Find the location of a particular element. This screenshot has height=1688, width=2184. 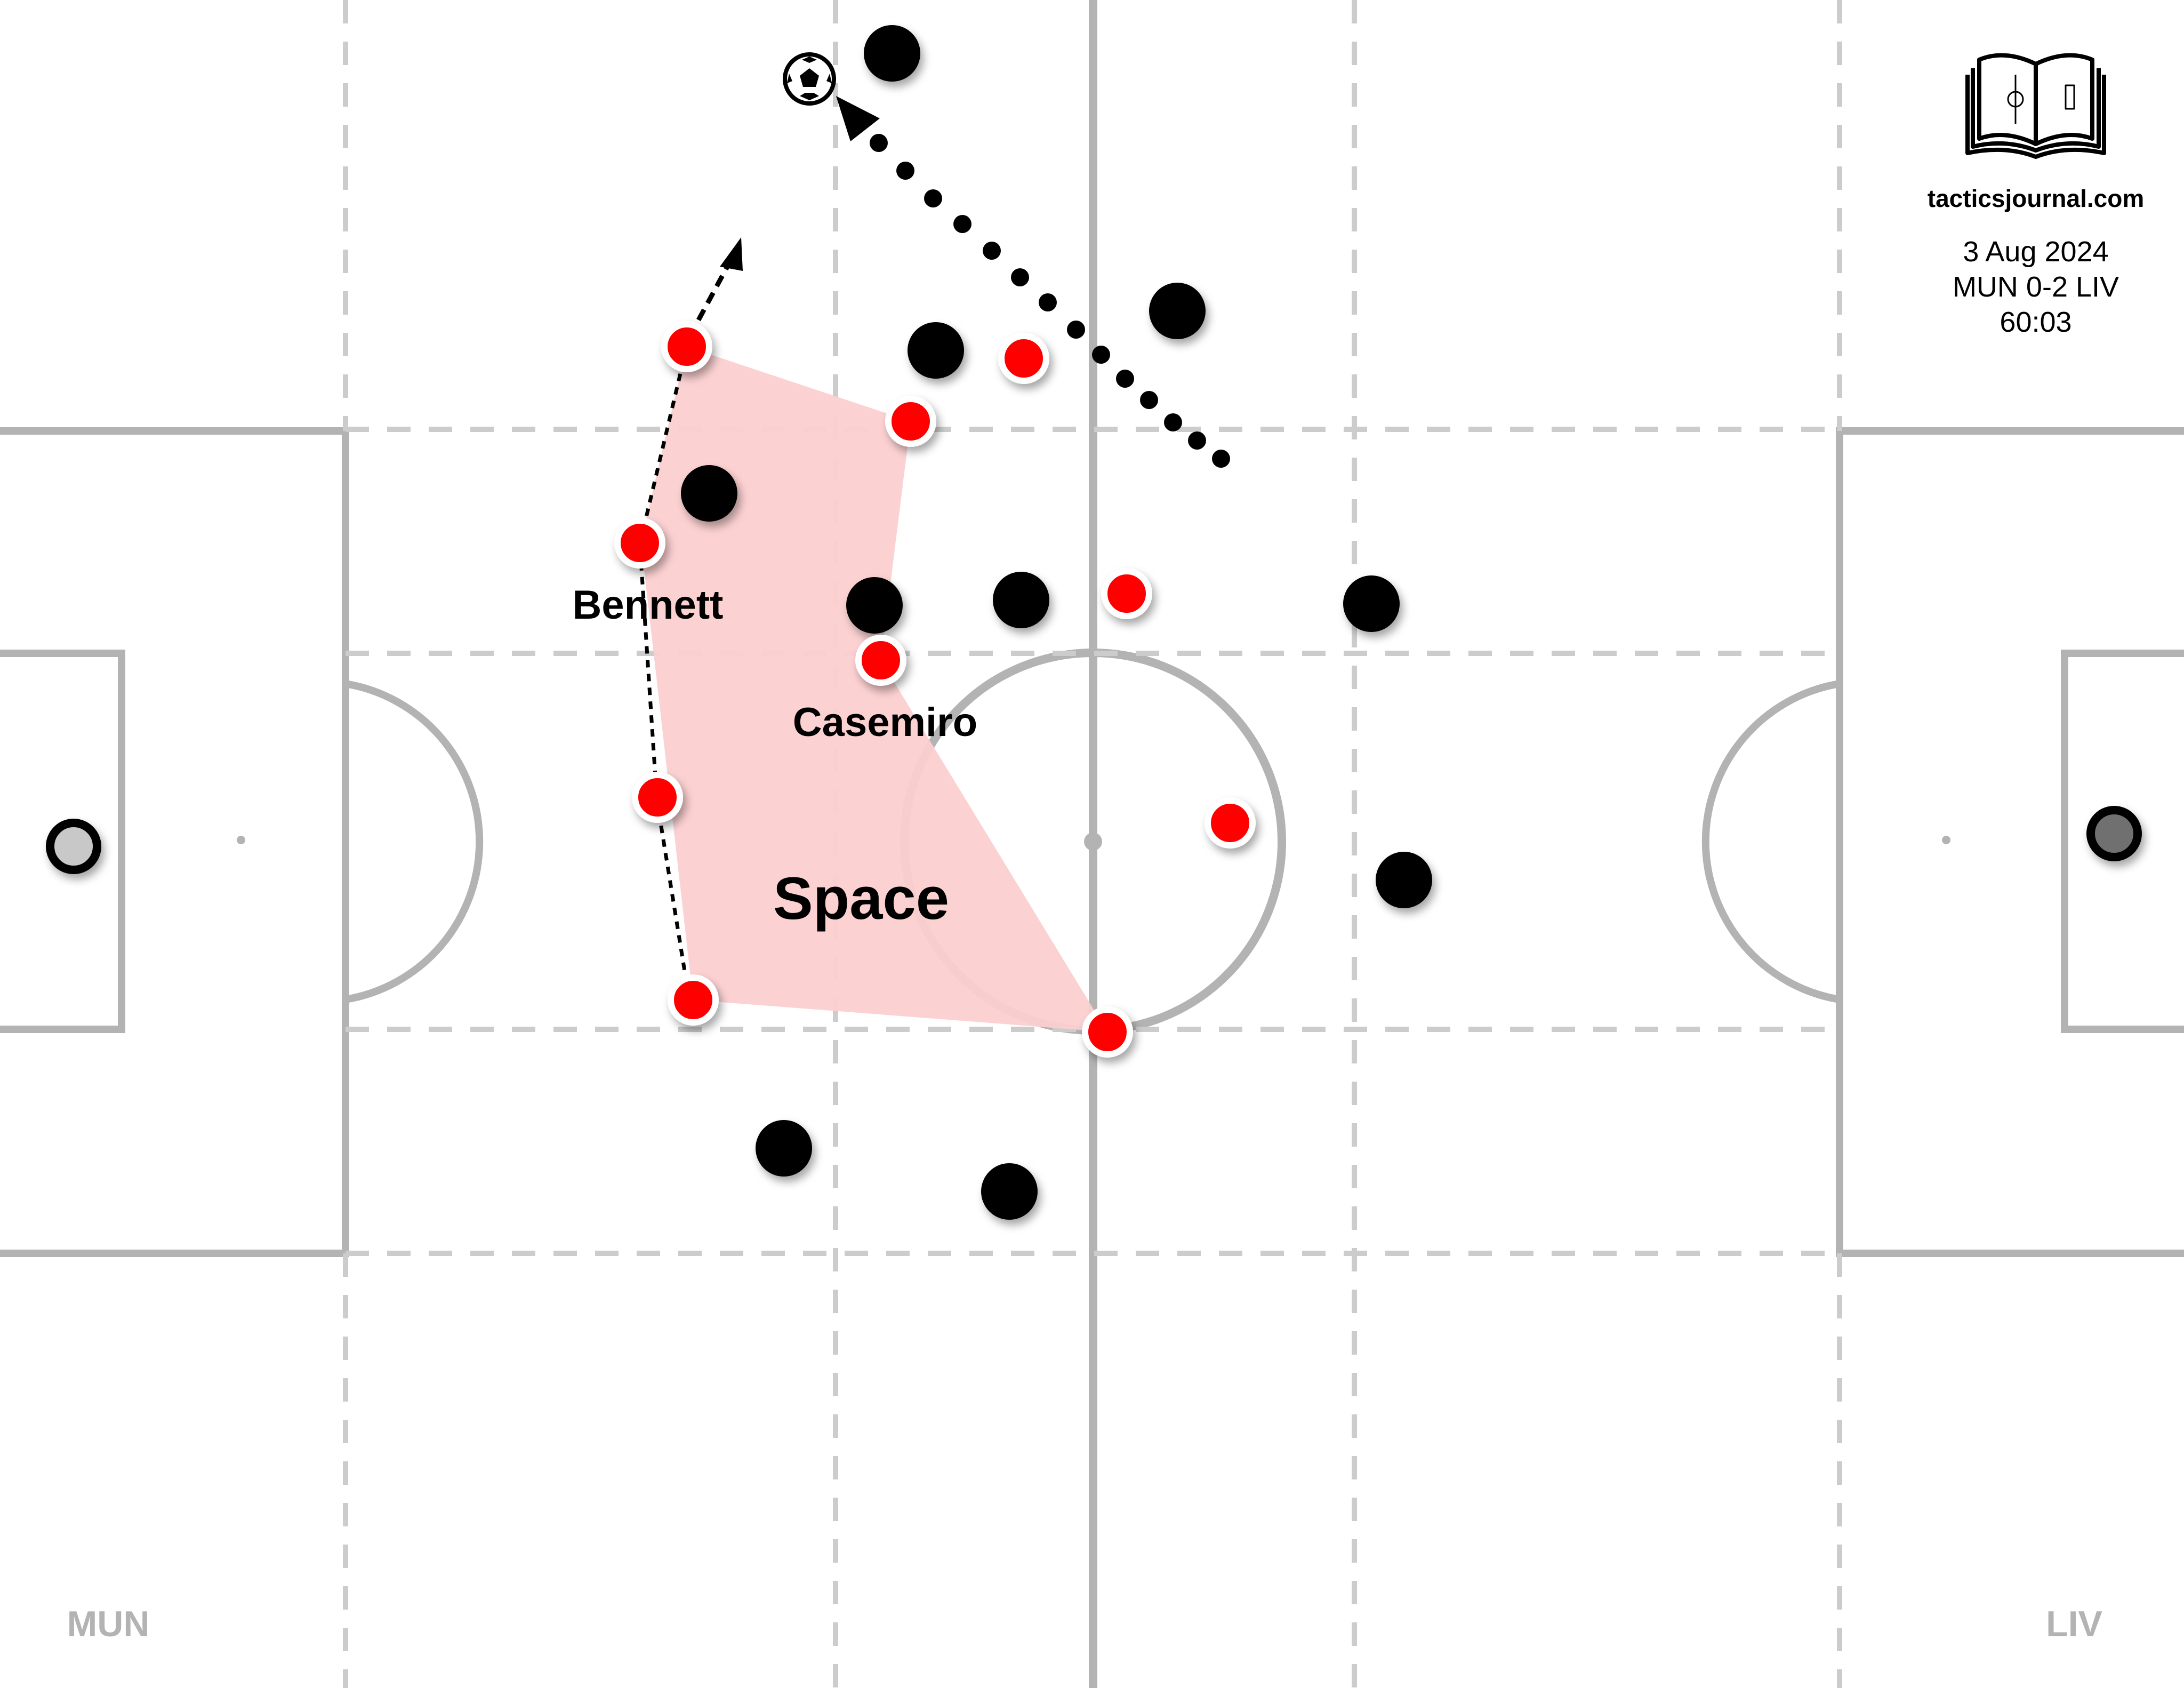

bennett-run-path is located at coordinates (683, 631).